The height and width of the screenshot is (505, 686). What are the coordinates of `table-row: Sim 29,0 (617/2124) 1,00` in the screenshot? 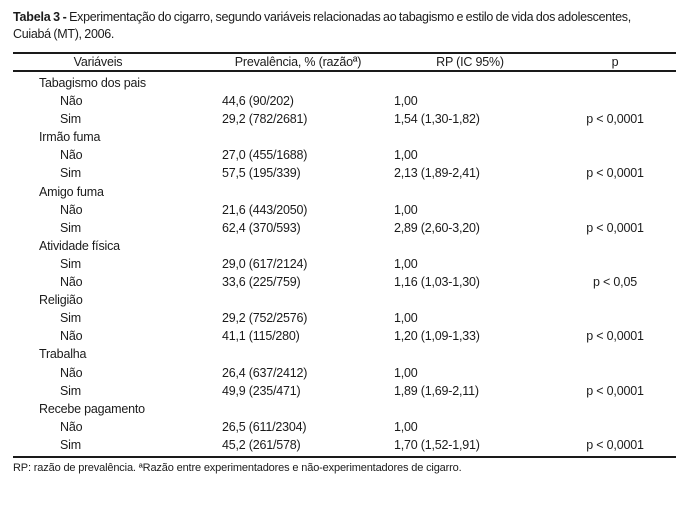 It's located at (344, 264).